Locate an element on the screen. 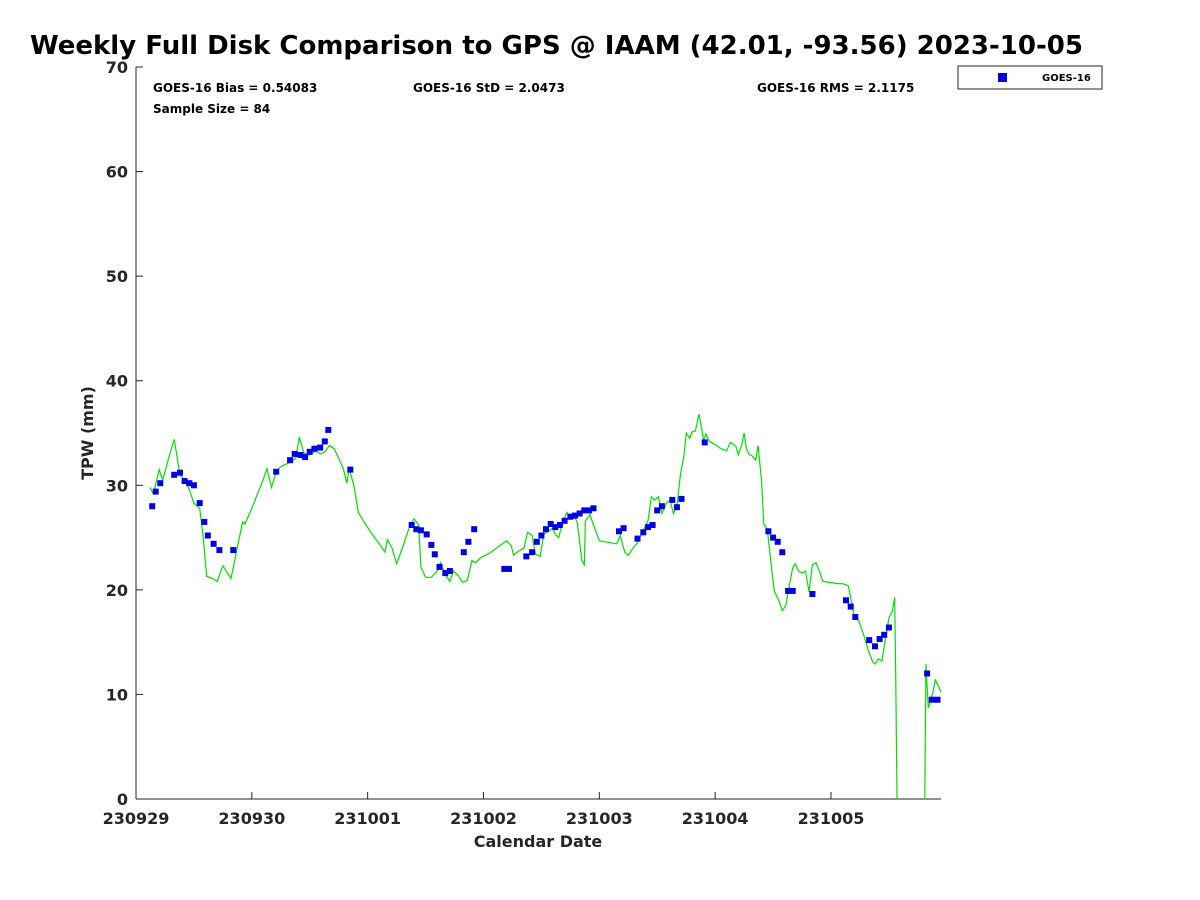  y-tick-label: 20 is located at coordinates (117, 590).